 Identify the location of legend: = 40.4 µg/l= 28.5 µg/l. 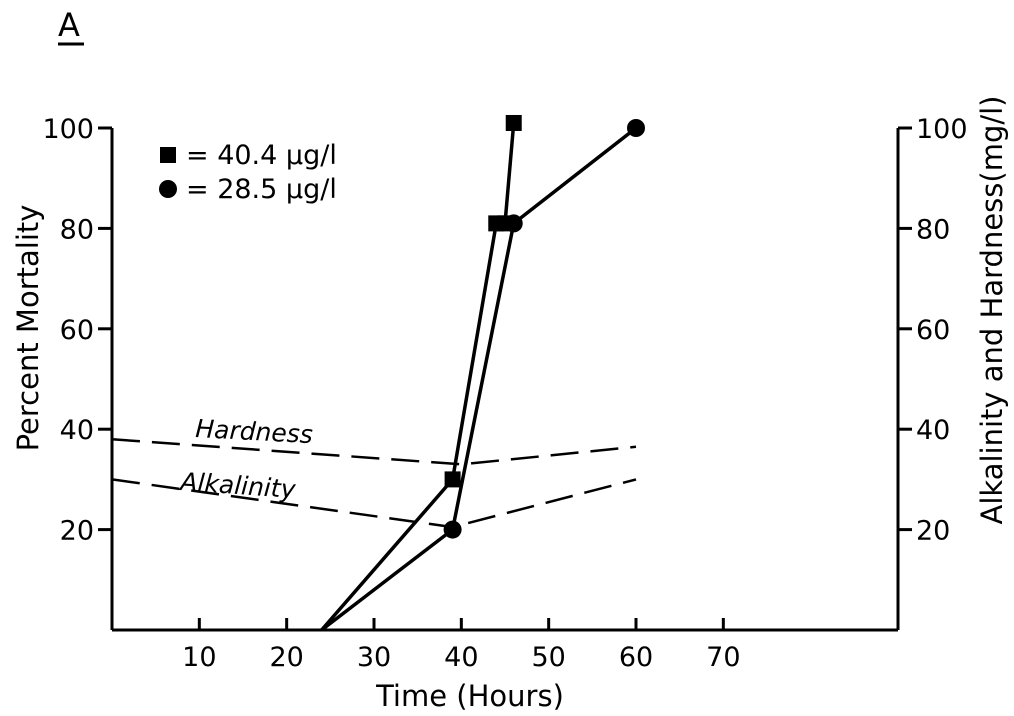
(248, 172).